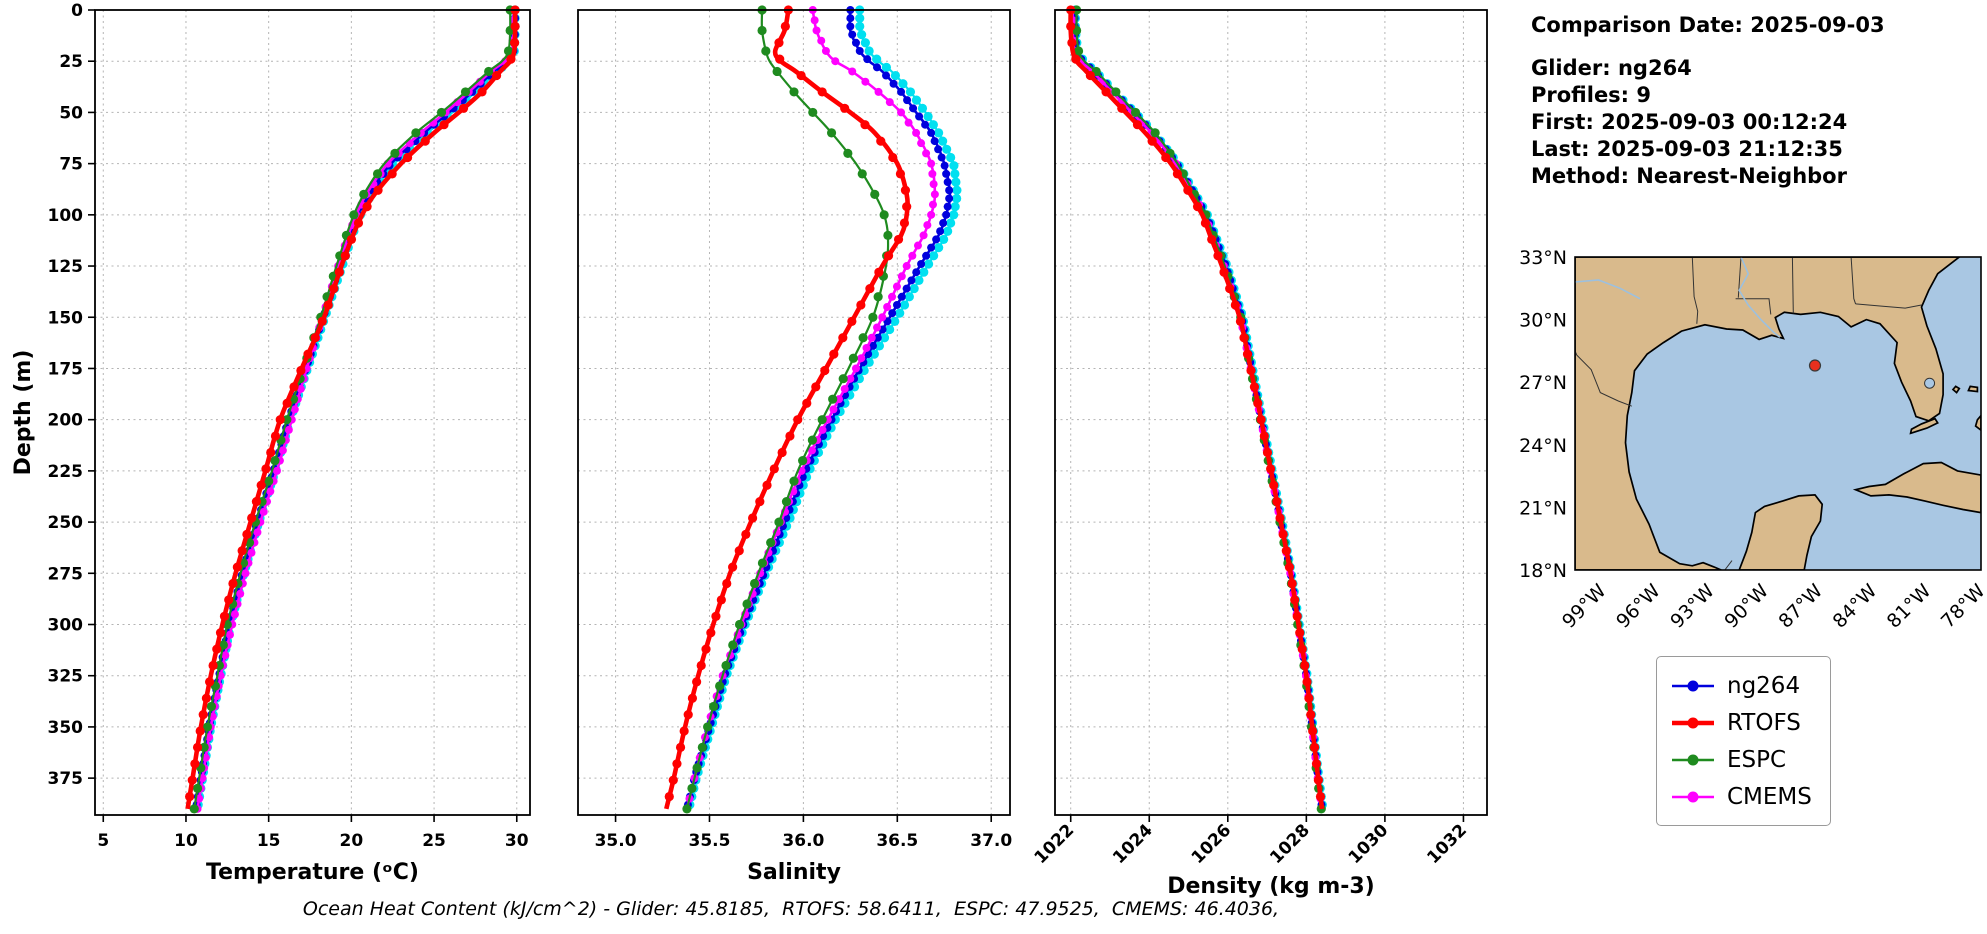 The image size is (1987, 934). Describe the element at coordinates (71, 113) in the screenshot. I see `svg-text: 50` at that location.